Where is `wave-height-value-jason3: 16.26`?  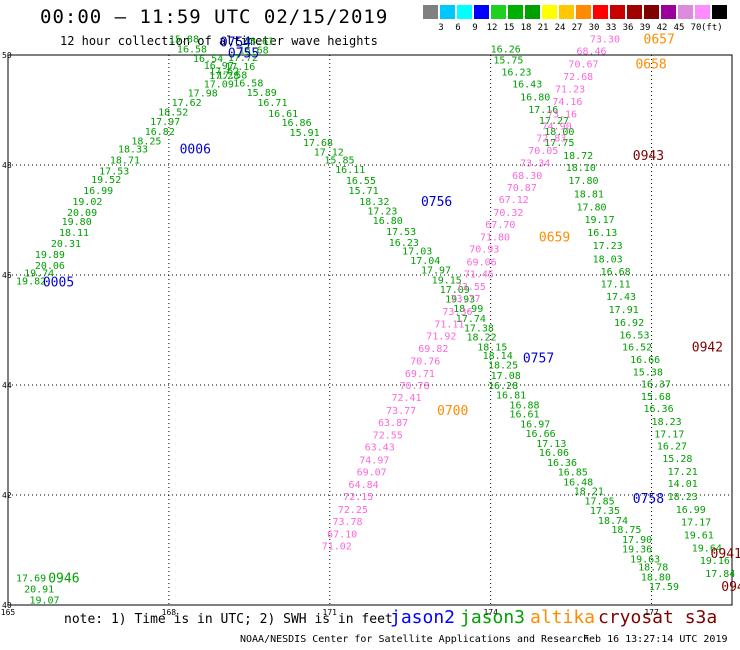 wave-height-value-jason3: 16.26 is located at coordinates (506, 49).